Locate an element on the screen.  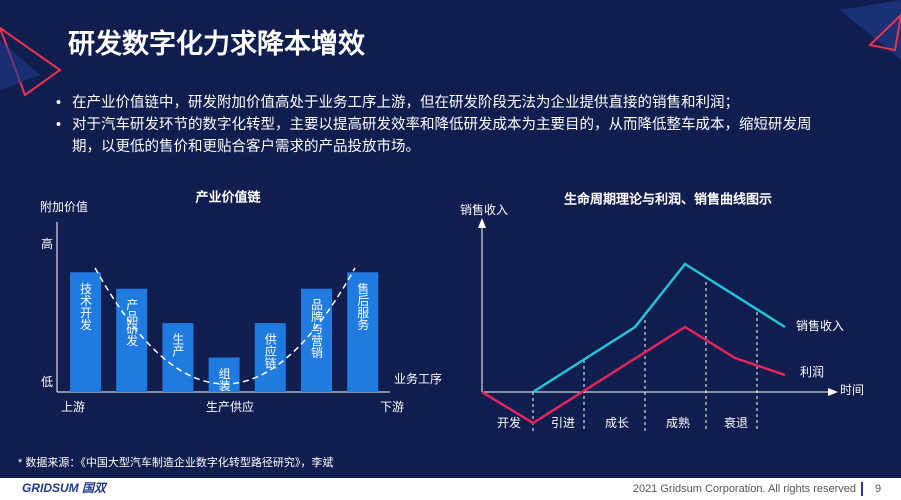
trend-curve is located at coordinates (225, 326).